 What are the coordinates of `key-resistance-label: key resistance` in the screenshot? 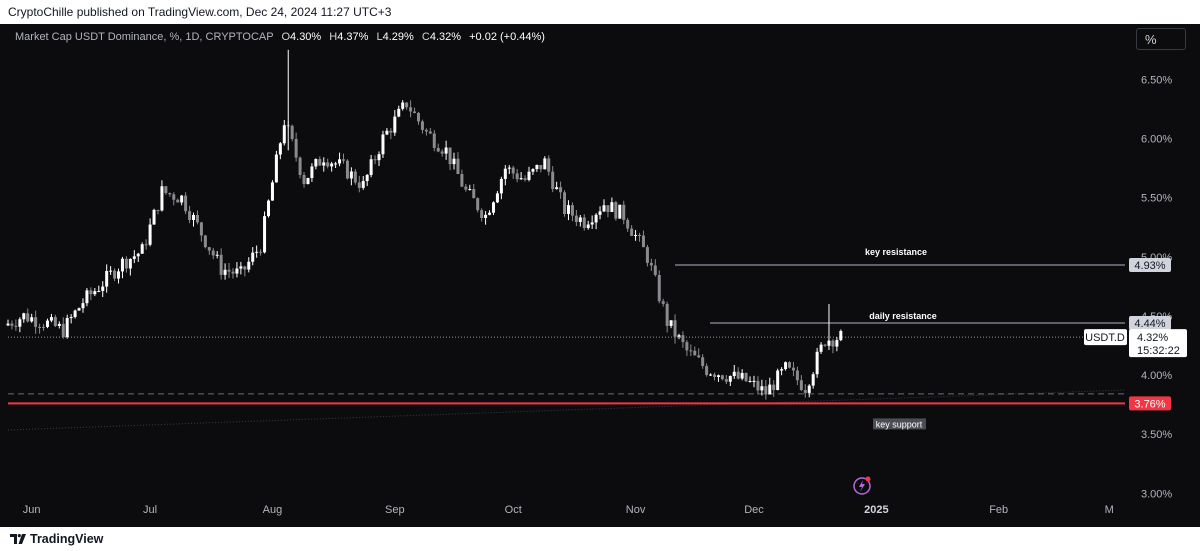 It's located at (896, 252).